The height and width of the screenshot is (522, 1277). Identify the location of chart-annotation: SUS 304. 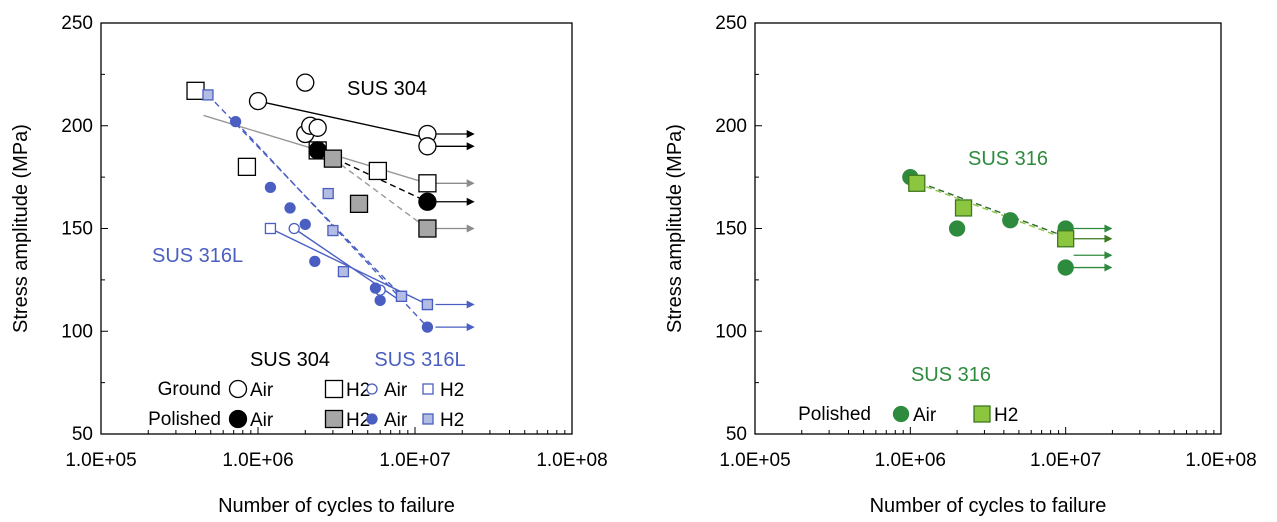
(387, 89).